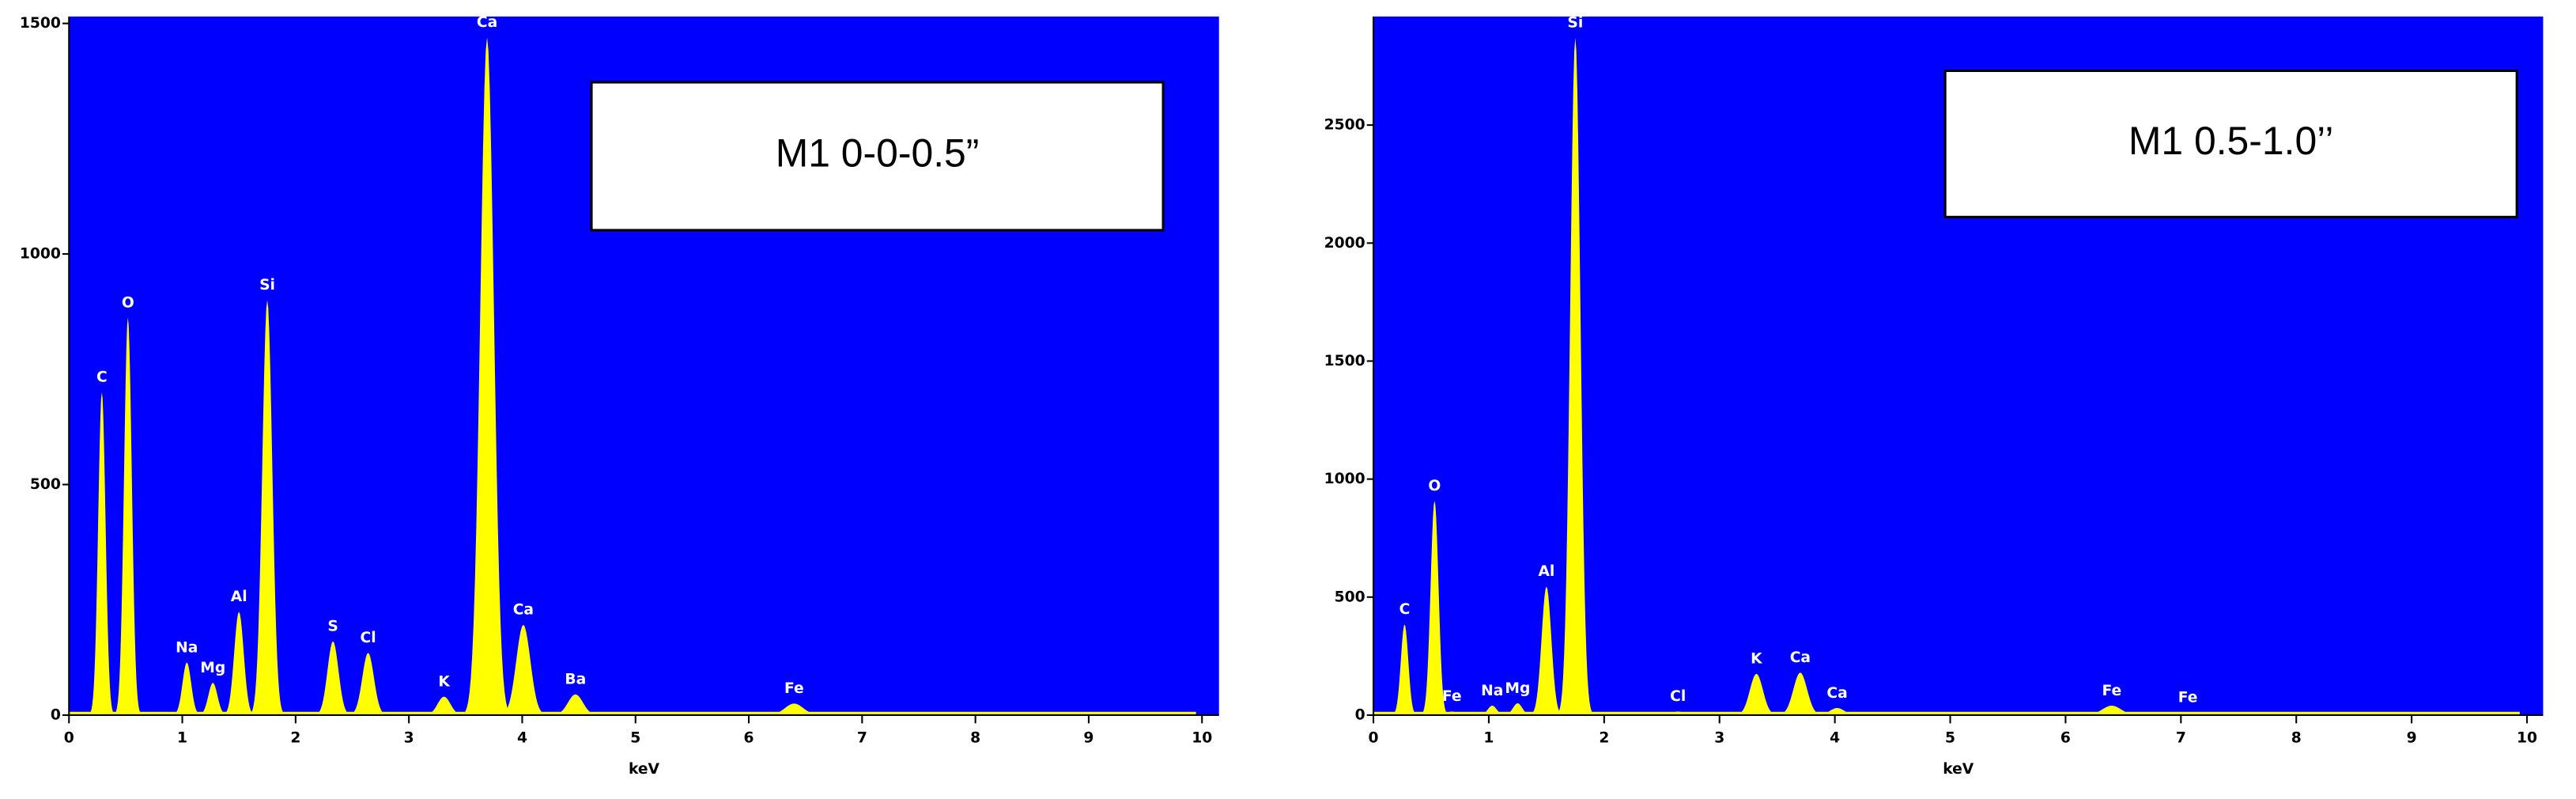 Image resolution: width=2576 pixels, height=799 pixels. What do you see at coordinates (1344, 125) in the screenshot?
I see `y-tick-label: 2500` at bounding box center [1344, 125].